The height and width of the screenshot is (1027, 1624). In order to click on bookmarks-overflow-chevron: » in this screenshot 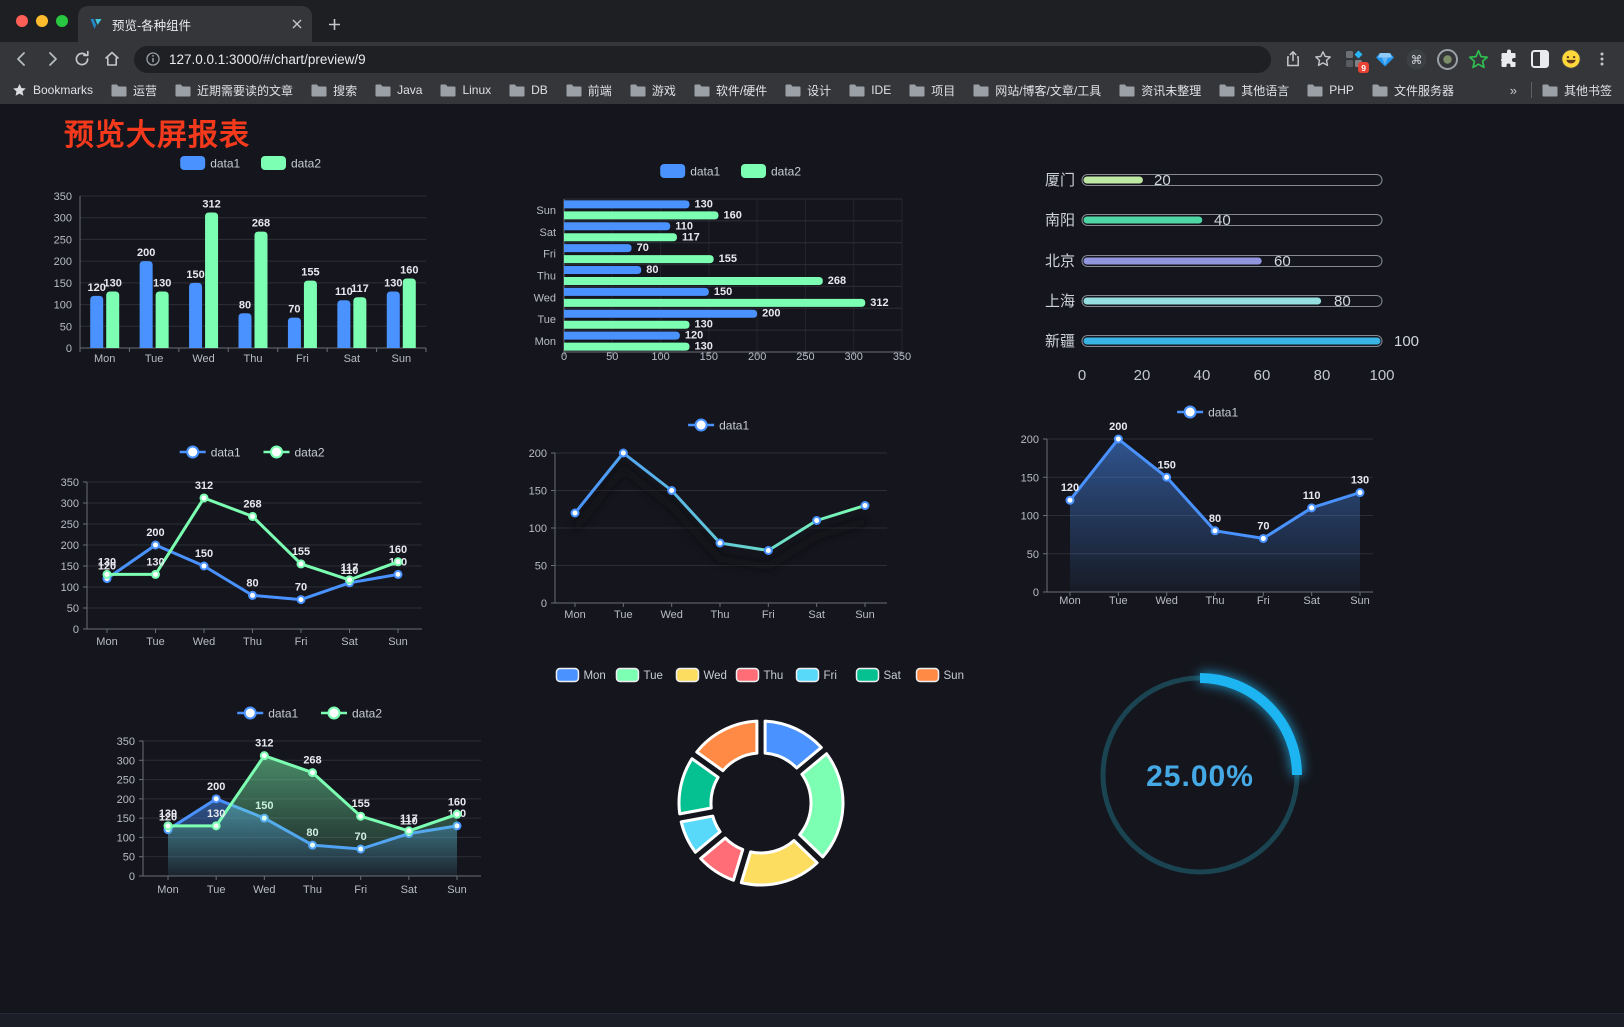, I will do `click(1513, 90)`.